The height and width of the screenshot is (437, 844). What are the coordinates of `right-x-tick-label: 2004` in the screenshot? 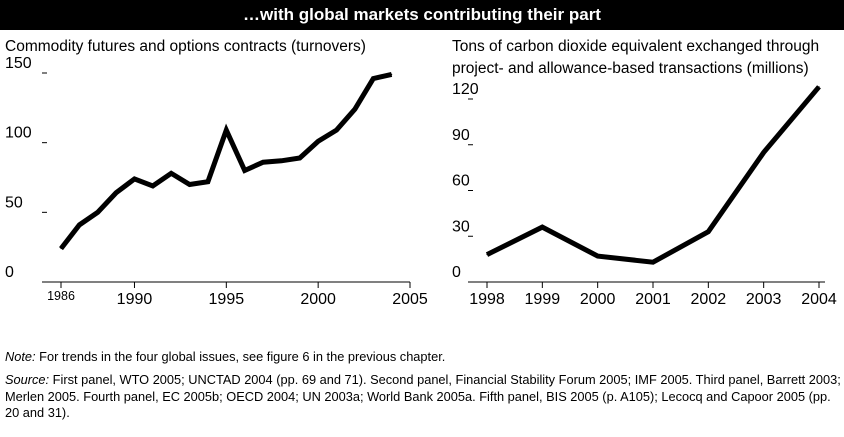 It's located at (819, 299).